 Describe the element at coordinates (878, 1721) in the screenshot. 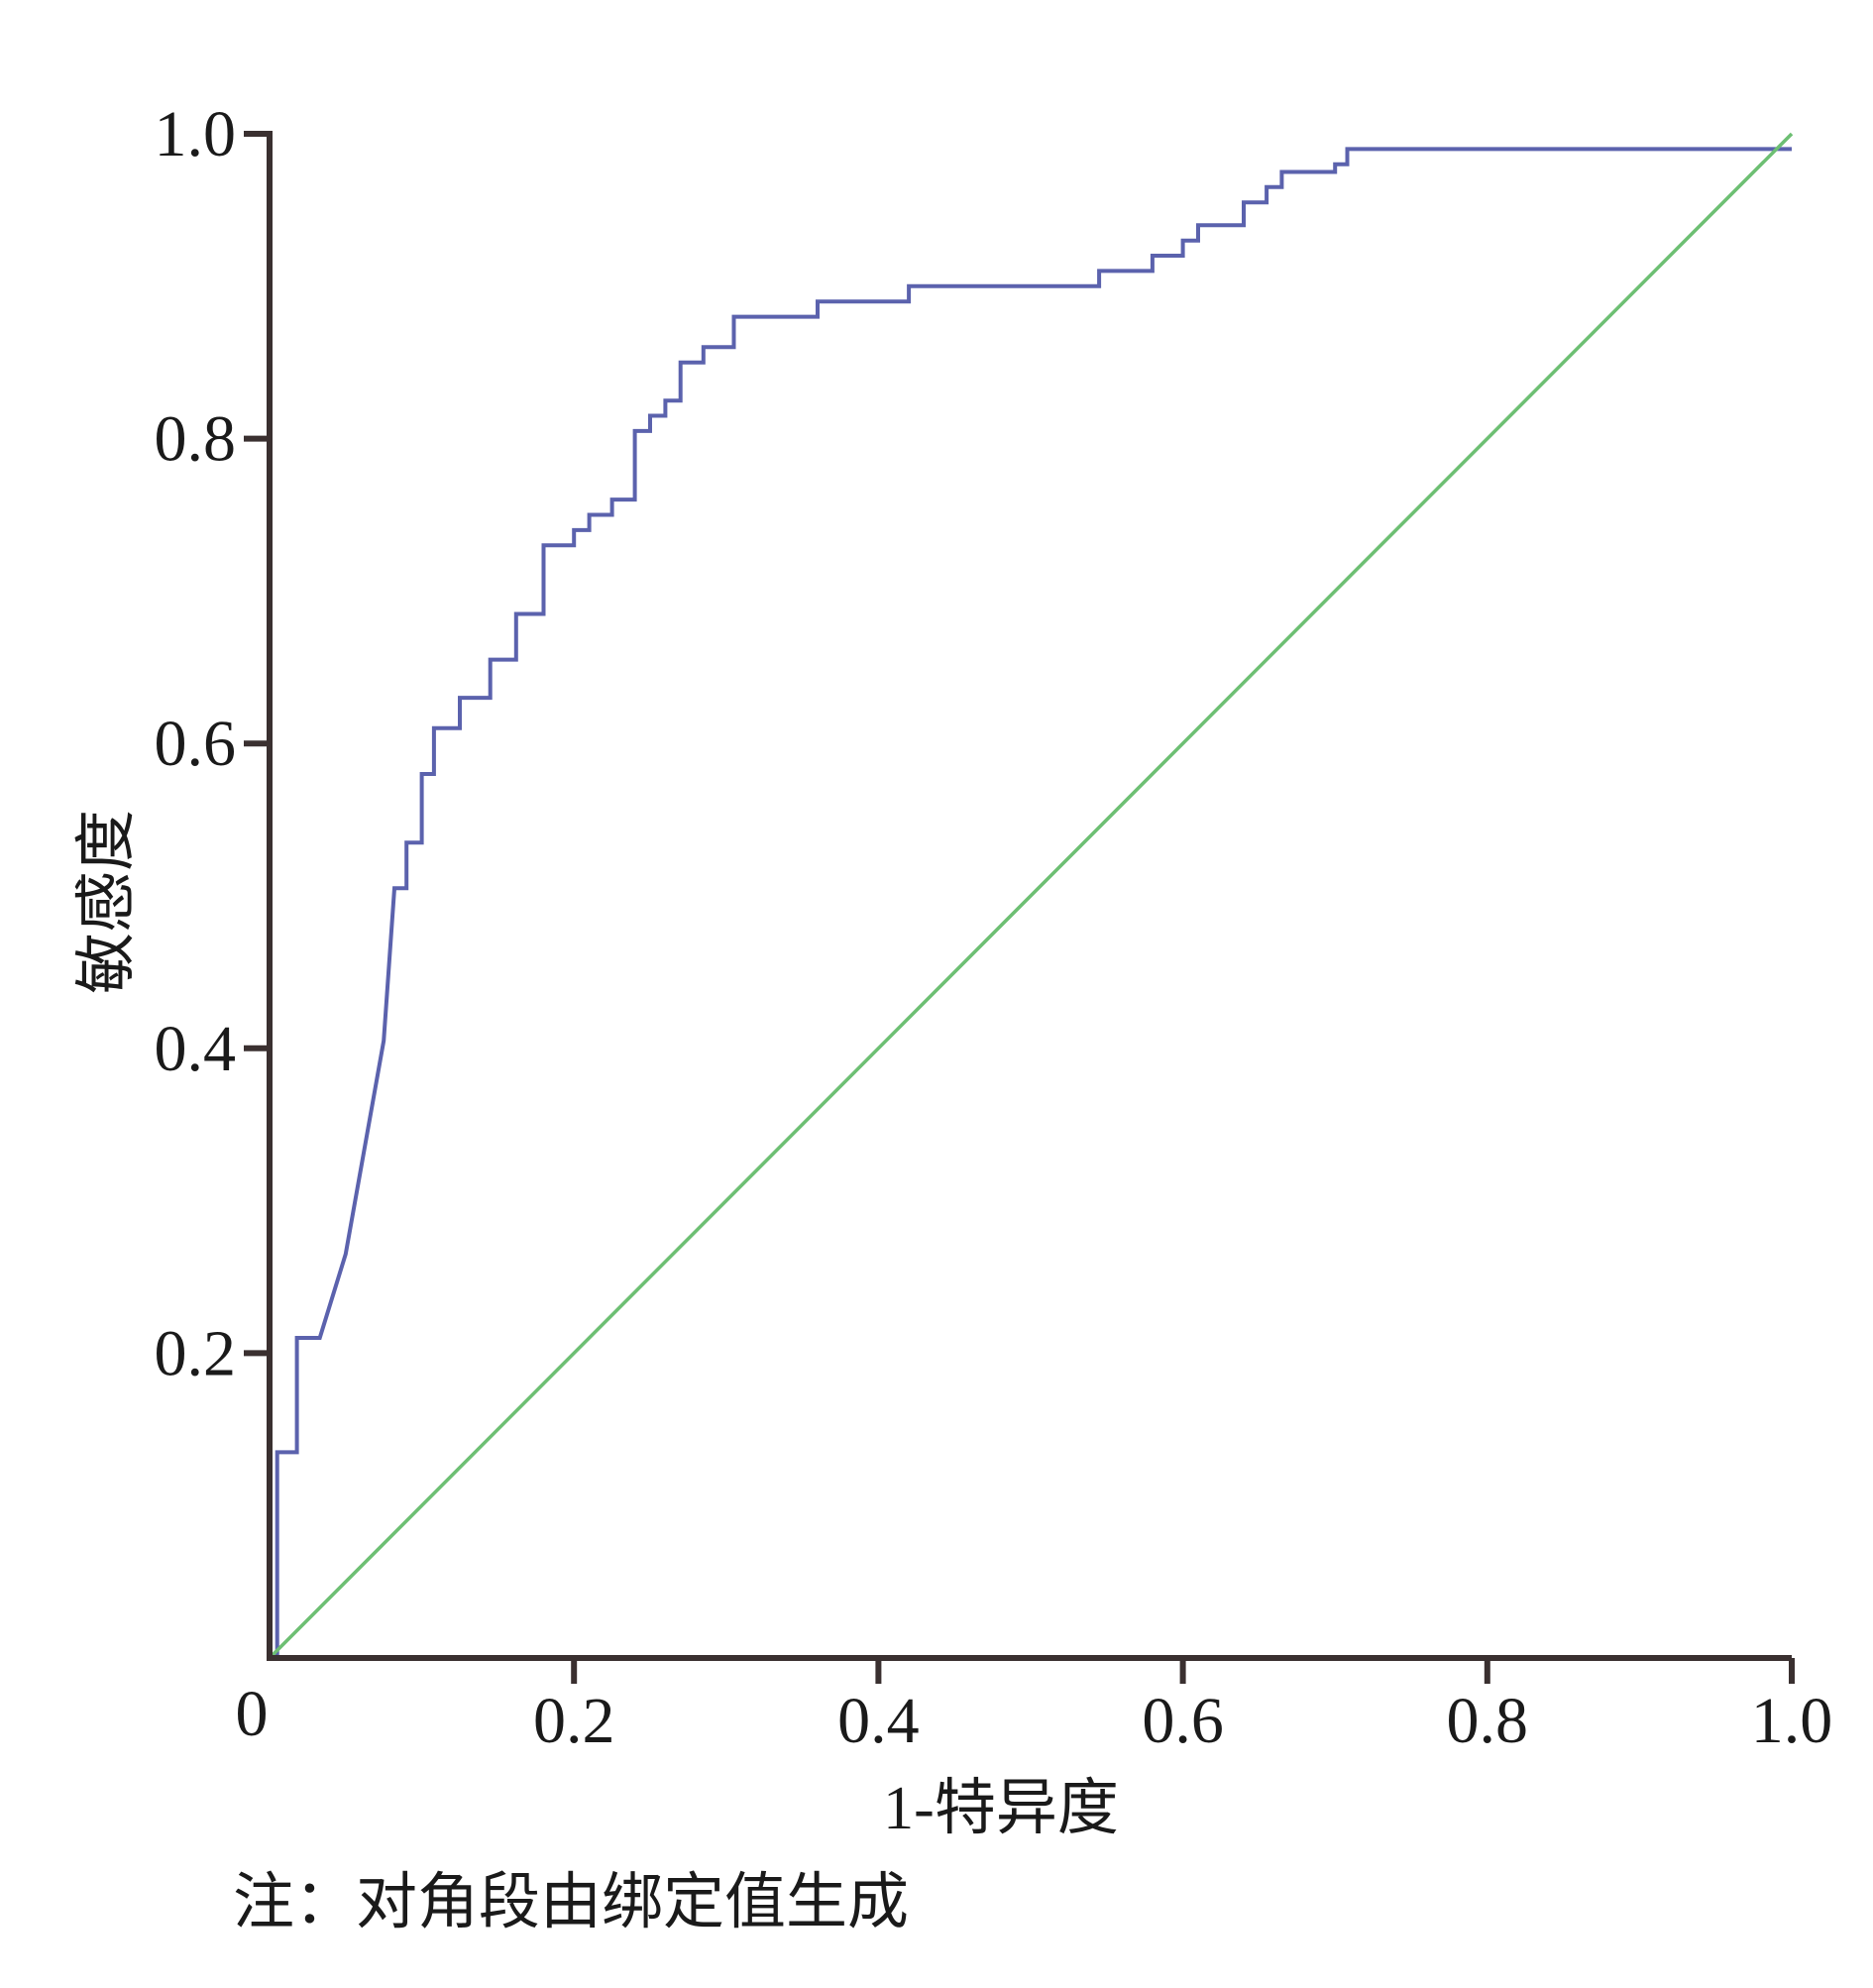

I see `x-tick-label: 0.4` at that location.